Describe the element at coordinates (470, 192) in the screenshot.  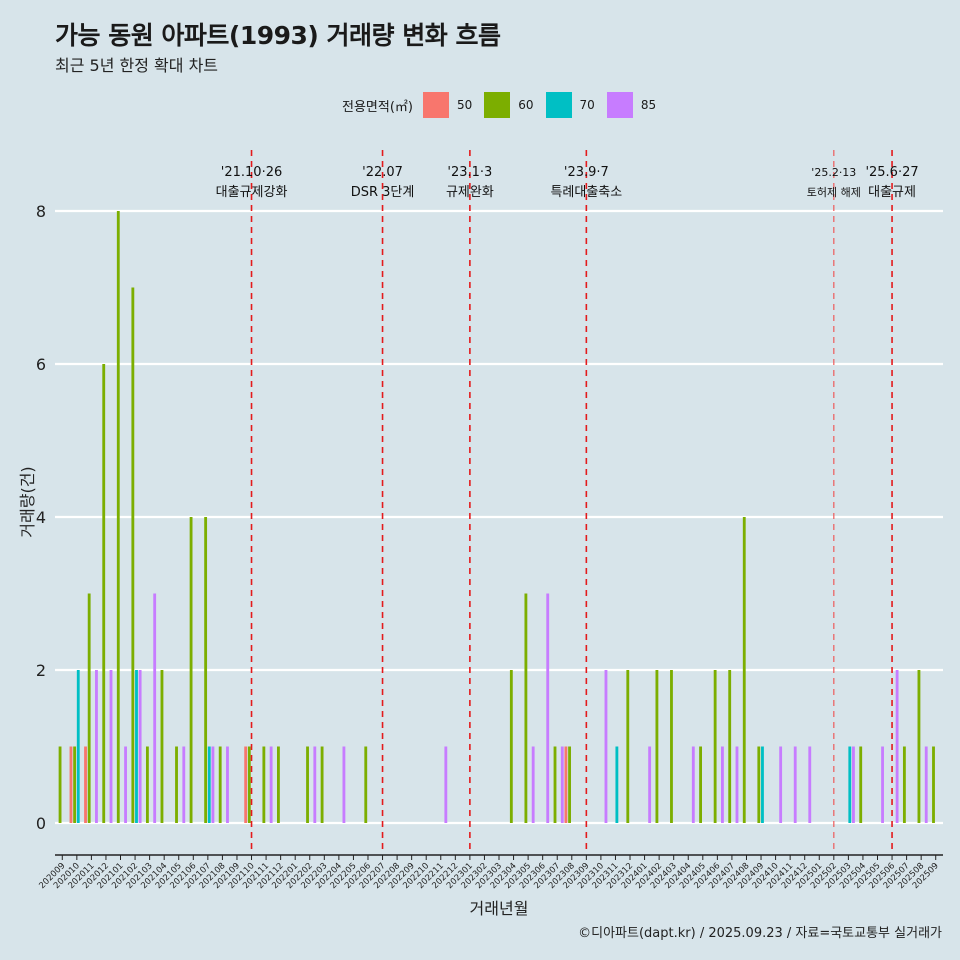
I see `event-label: 규제완화` at that location.